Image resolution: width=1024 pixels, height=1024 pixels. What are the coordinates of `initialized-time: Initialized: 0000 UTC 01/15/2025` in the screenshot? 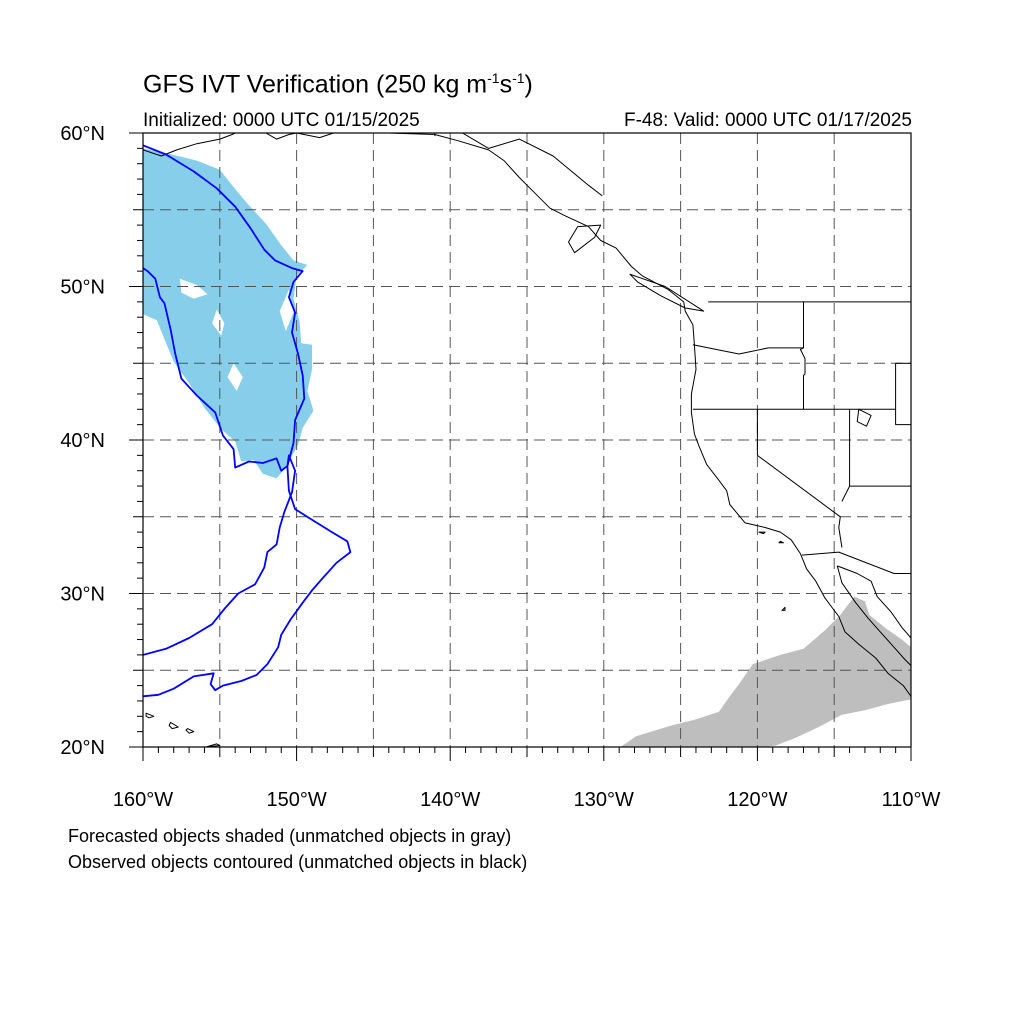 It's located at (281, 120).